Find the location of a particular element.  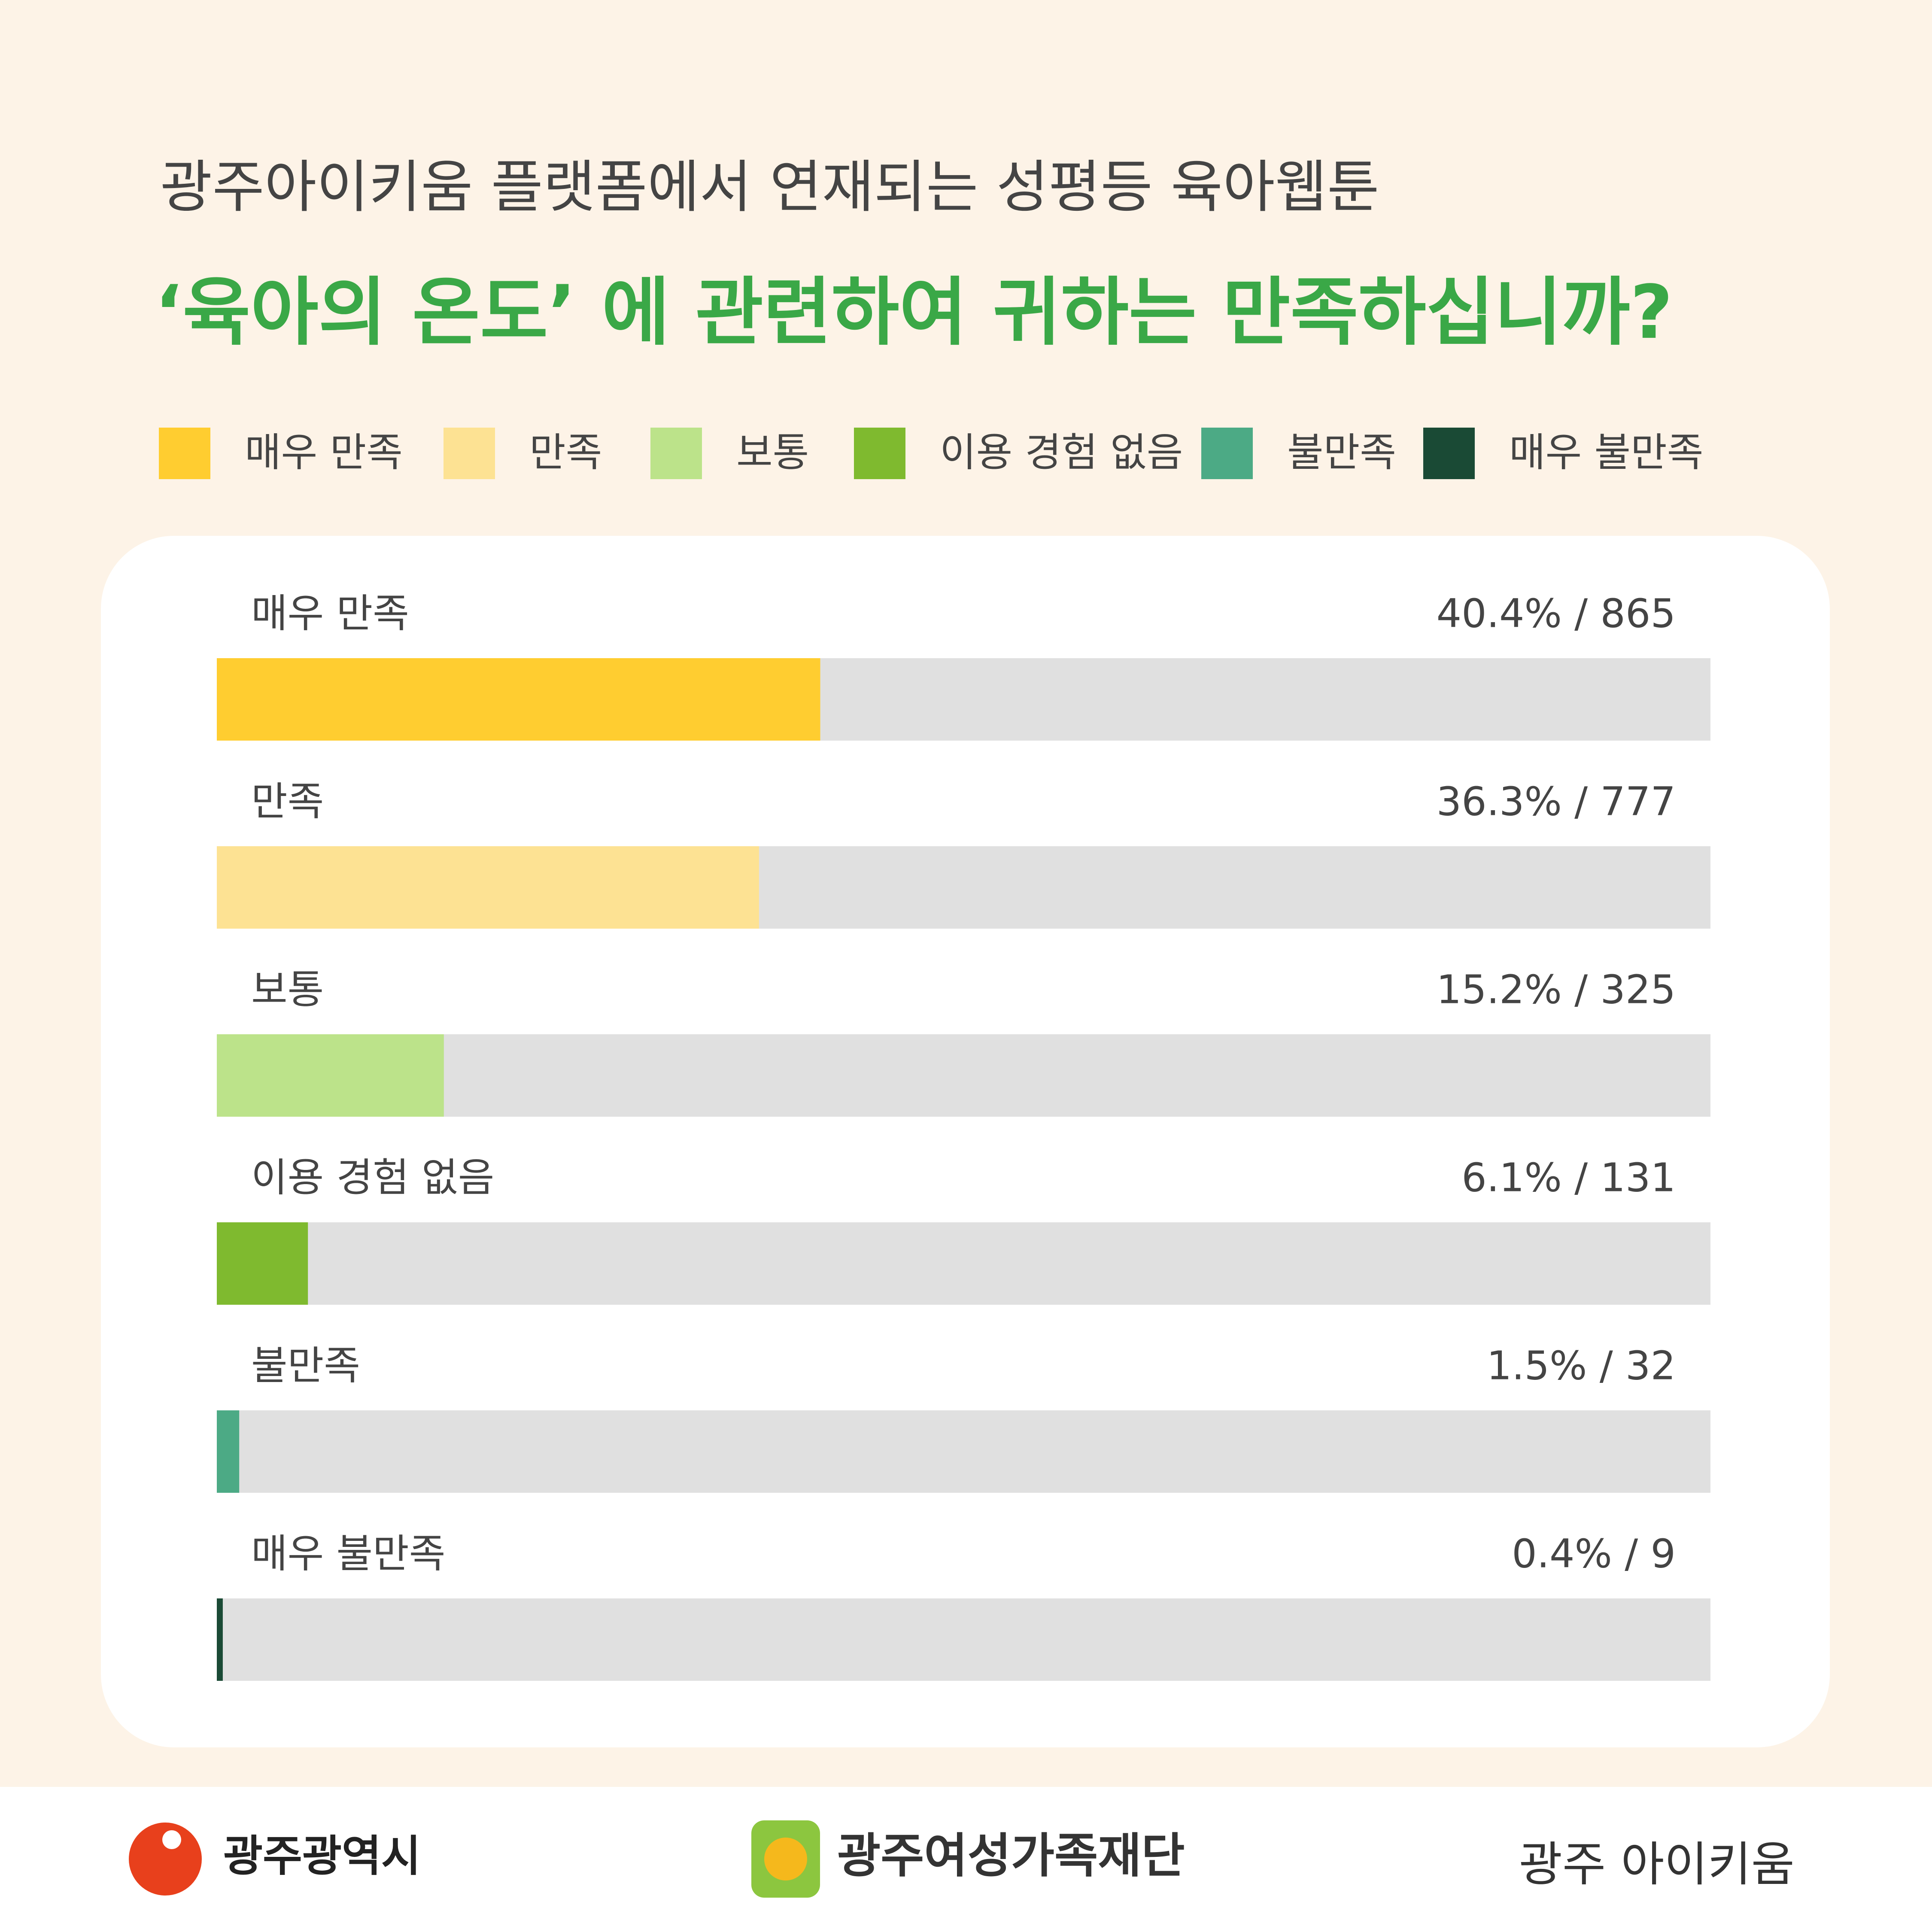

chart-title: ‘육아의 온도’ 에 관련하여 귀하는 만족하십니까? is located at coordinates (914, 312).